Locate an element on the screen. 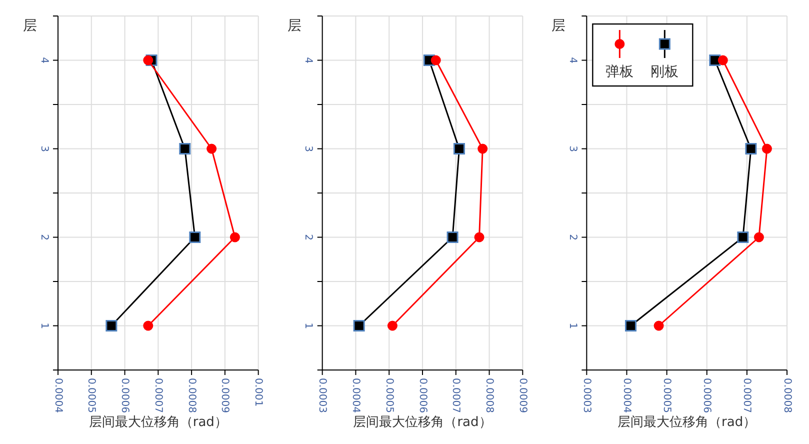 Image resolution: width=809 pixels, height=444 pixels. legend-label: 刚板 is located at coordinates (664, 72).